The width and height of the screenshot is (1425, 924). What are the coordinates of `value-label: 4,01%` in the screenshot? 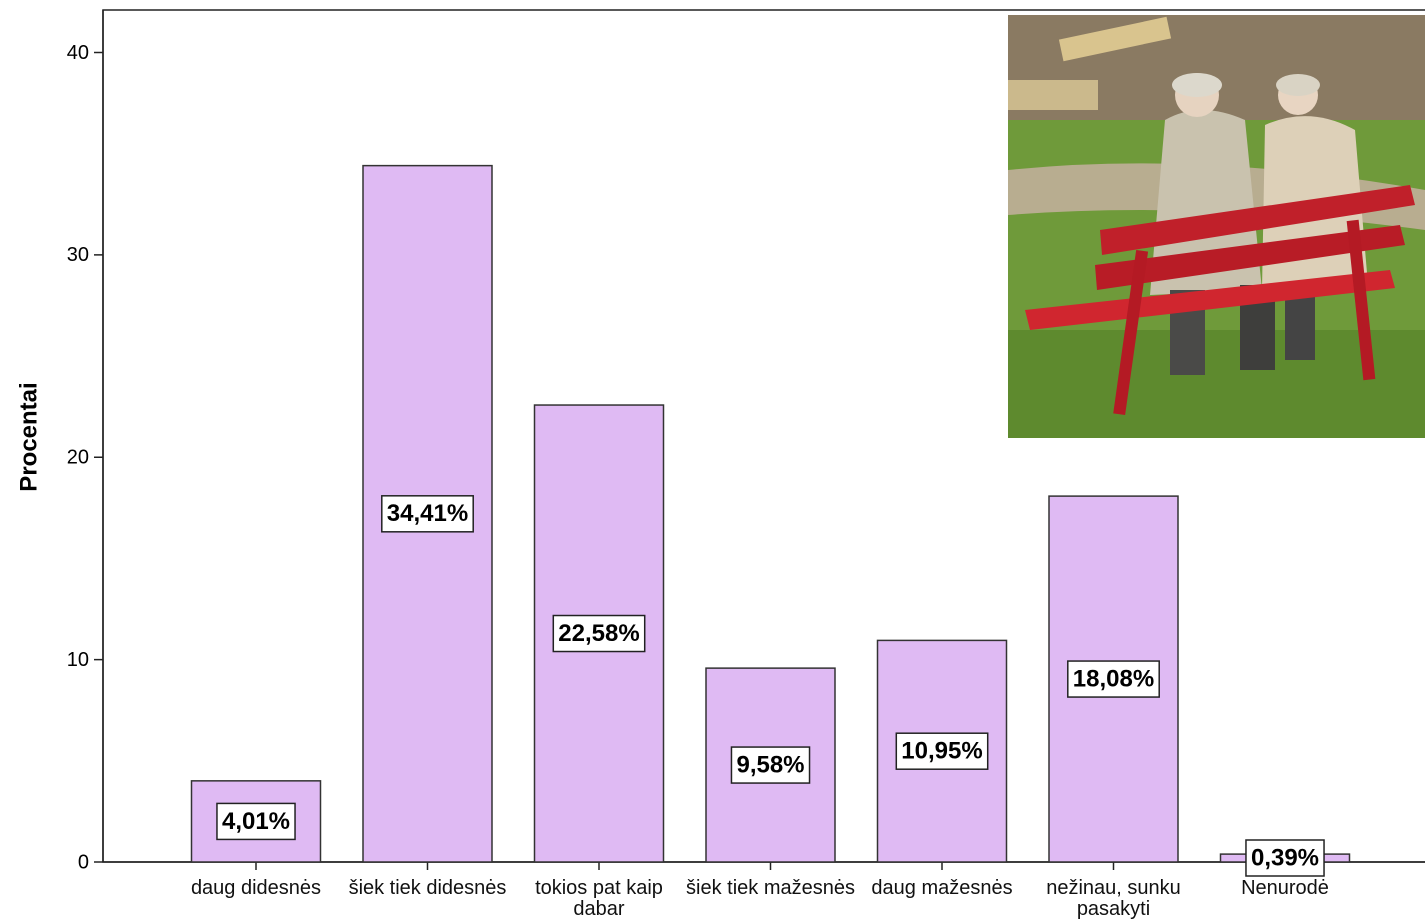 It's located at (256, 821).